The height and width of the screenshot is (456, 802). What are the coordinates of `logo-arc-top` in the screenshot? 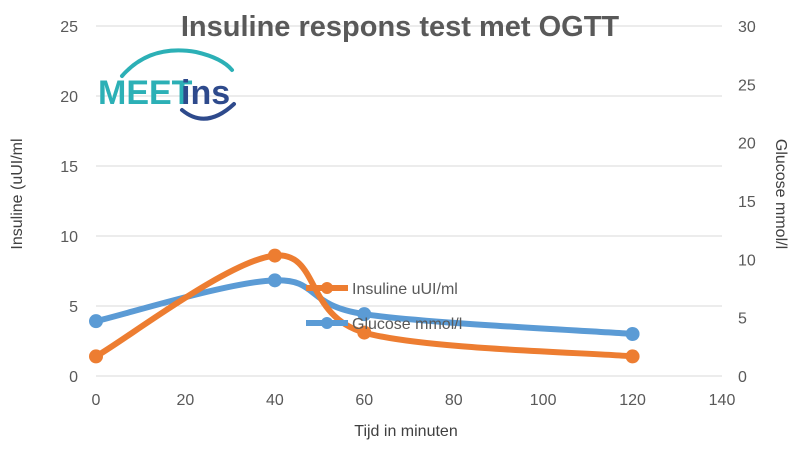 It's located at (177, 63).